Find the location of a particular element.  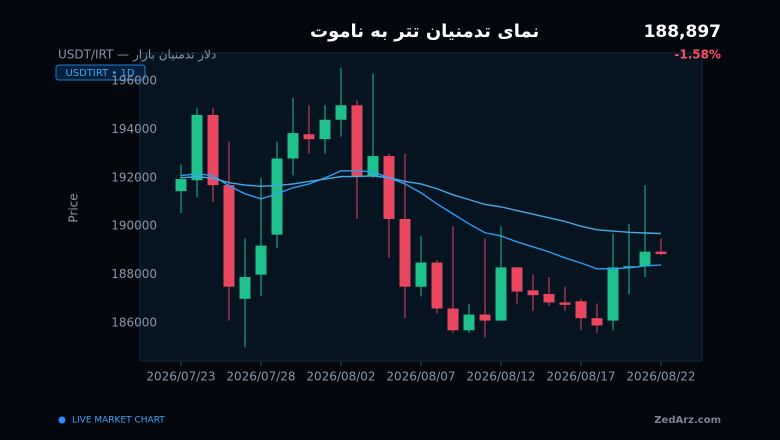

y-tick-label: 196000 is located at coordinates (134, 81).